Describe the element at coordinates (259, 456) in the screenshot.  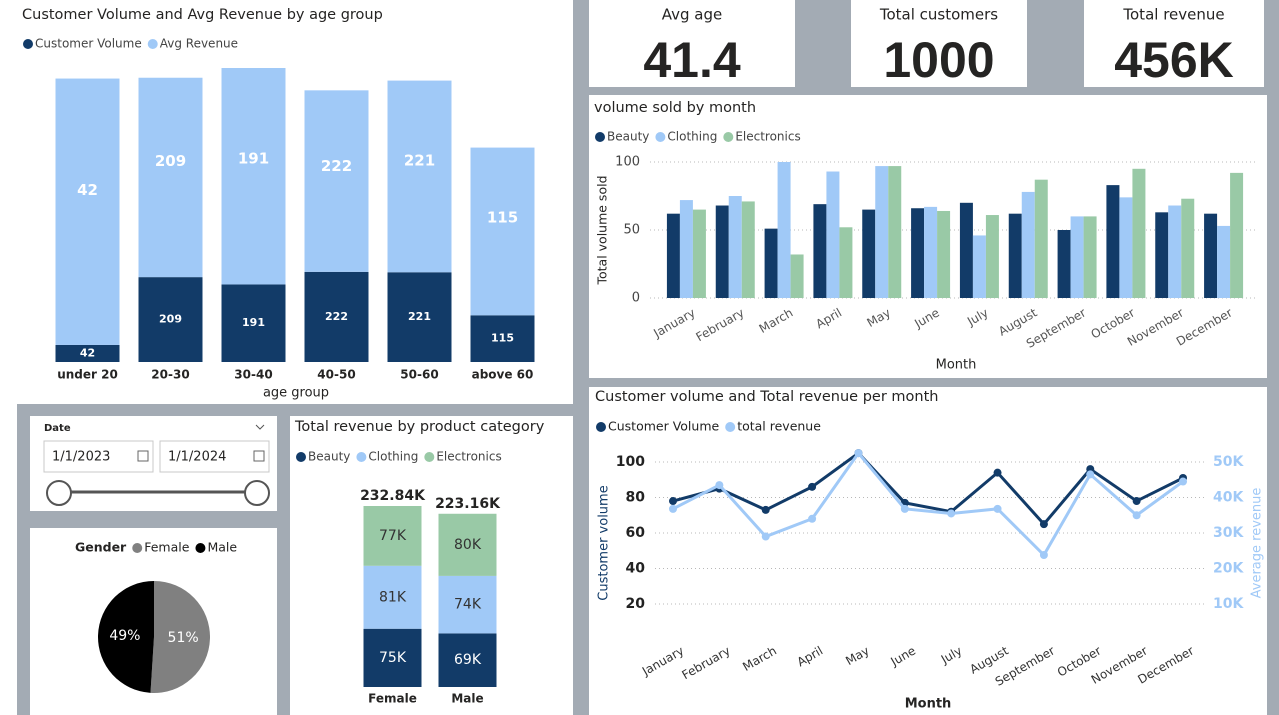
I see `calendar-icon` at that location.